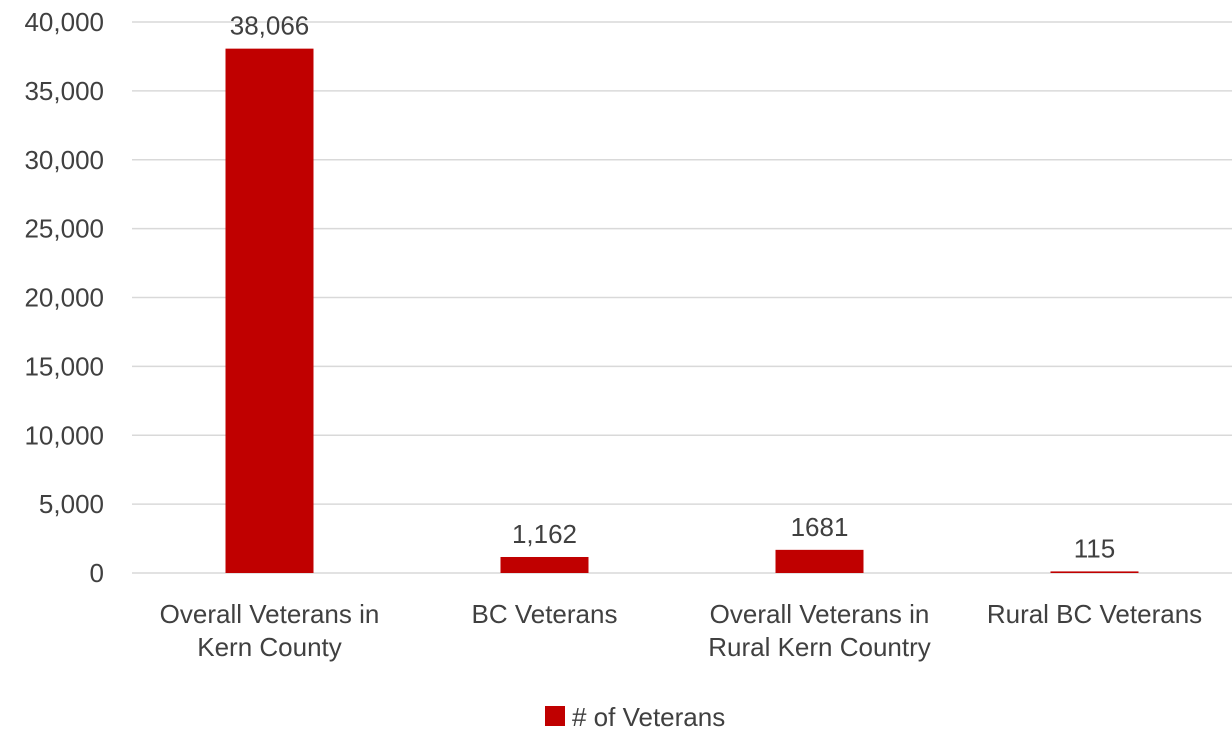 This screenshot has width=1232, height=729. Describe the element at coordinates (64, 160) in the screenshot. I see `y-tick-label: 30,000` at that location.